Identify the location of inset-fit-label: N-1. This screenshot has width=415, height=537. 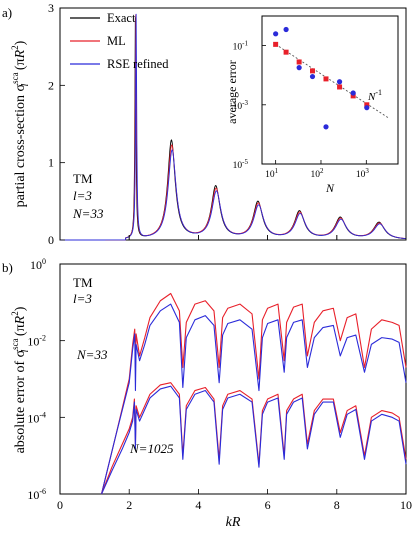
(374, 95).